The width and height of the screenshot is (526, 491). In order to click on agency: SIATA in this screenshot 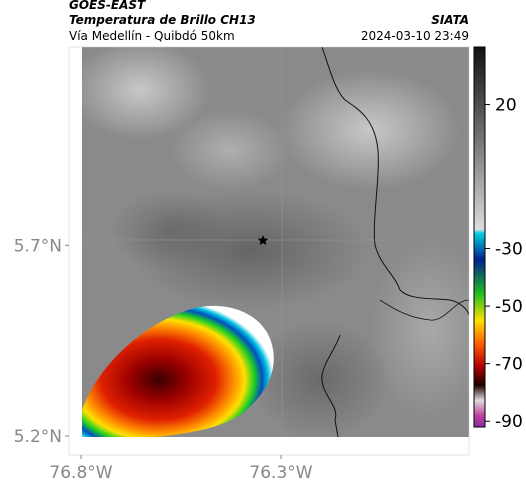, I will do `click(450, 20)`.